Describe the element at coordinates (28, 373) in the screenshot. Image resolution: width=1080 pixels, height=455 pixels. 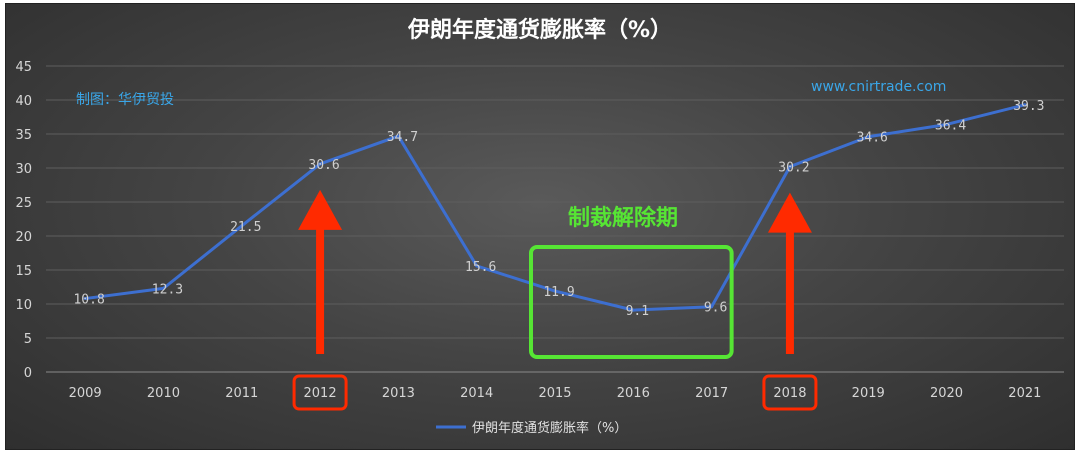
I see `y-tick-label: 0` at that location.